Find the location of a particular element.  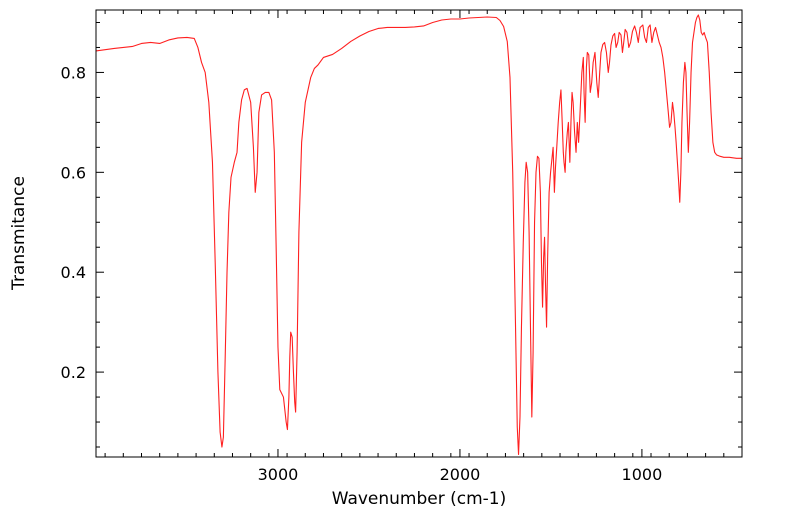

x-tick-labels: 3000 2000 1000 is located at coordinates (460, 474).